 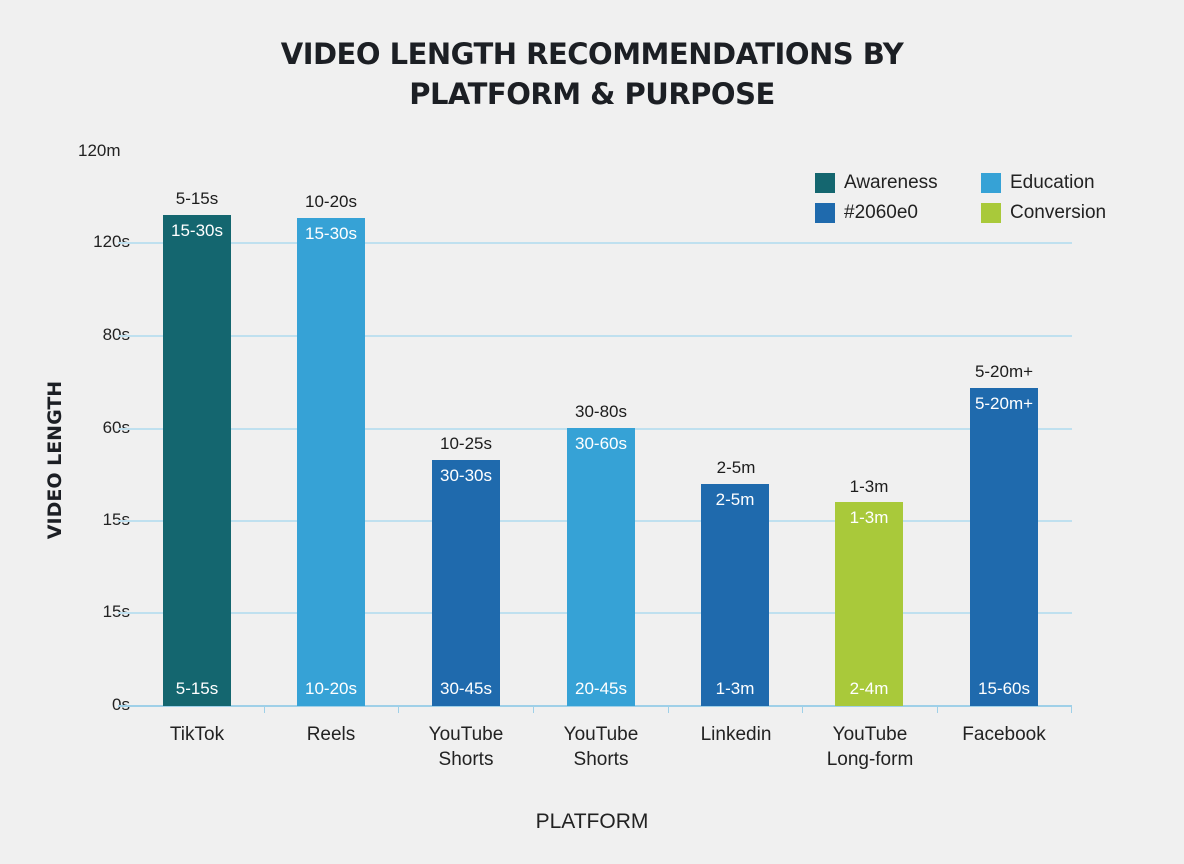 What do you see at coordinates (466, 747) in the screenshot?
I see `x-category-youtube-shorts-1: YouTube Shorts` at bounding box center [466, 747].